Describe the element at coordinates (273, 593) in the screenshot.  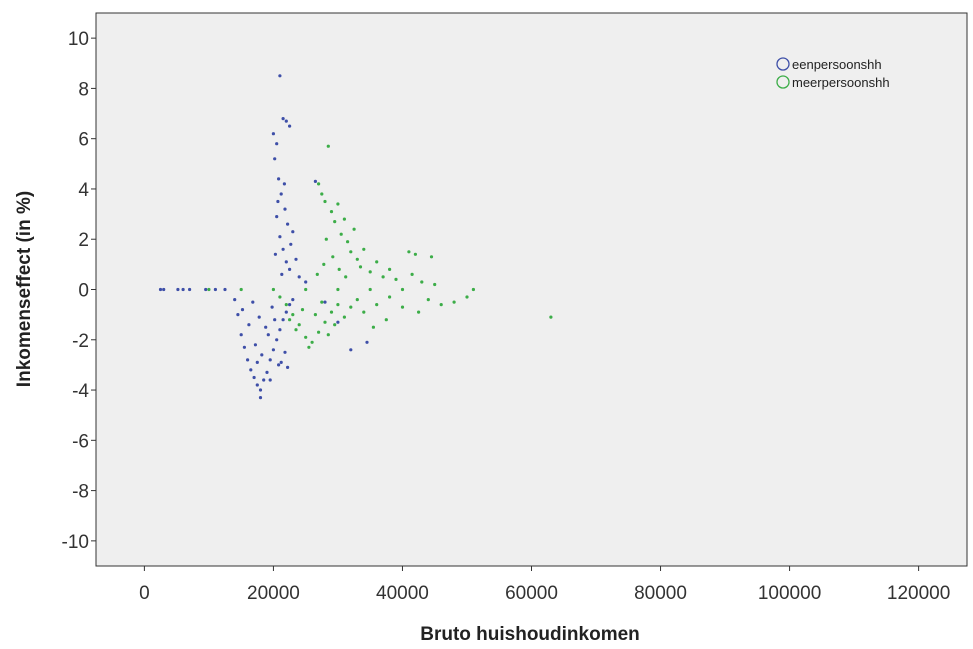
I see `x-tick-label: 20000` at that location.